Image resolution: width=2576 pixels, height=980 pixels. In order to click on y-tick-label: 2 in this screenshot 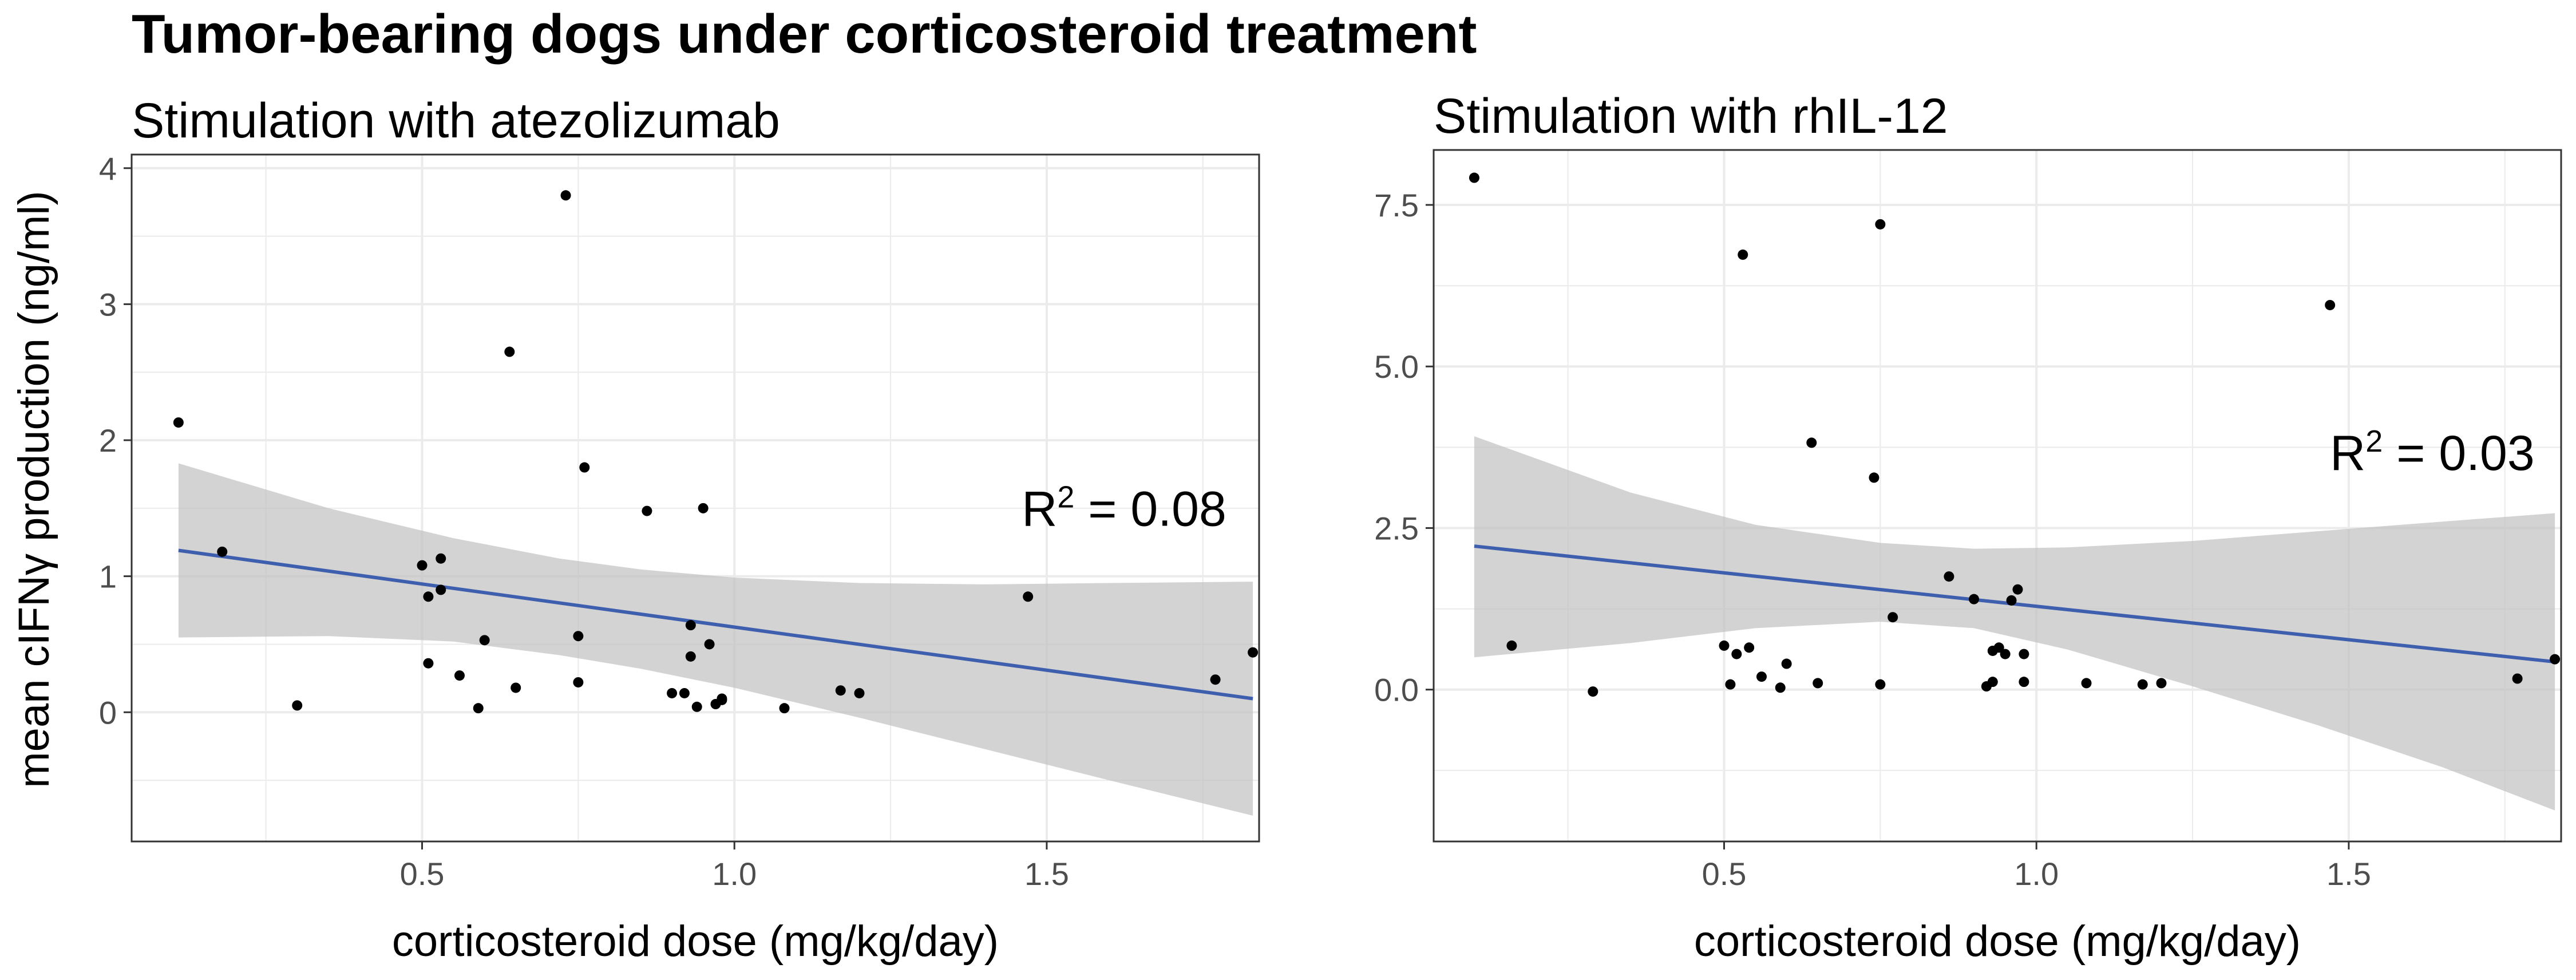, I will do `click(108, 441)`.